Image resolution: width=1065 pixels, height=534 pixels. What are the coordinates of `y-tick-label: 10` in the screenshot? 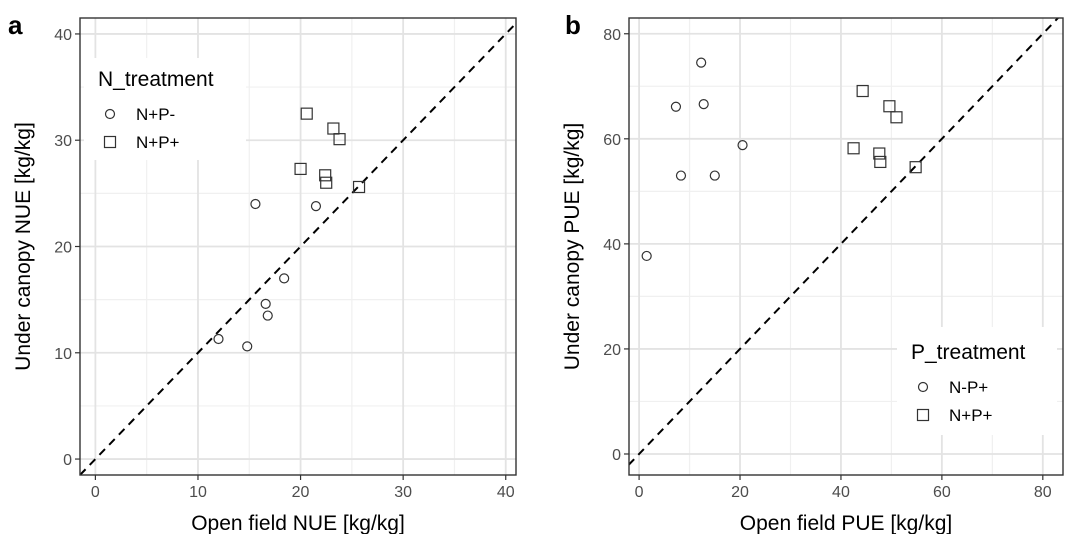 It's located at (63, 354).